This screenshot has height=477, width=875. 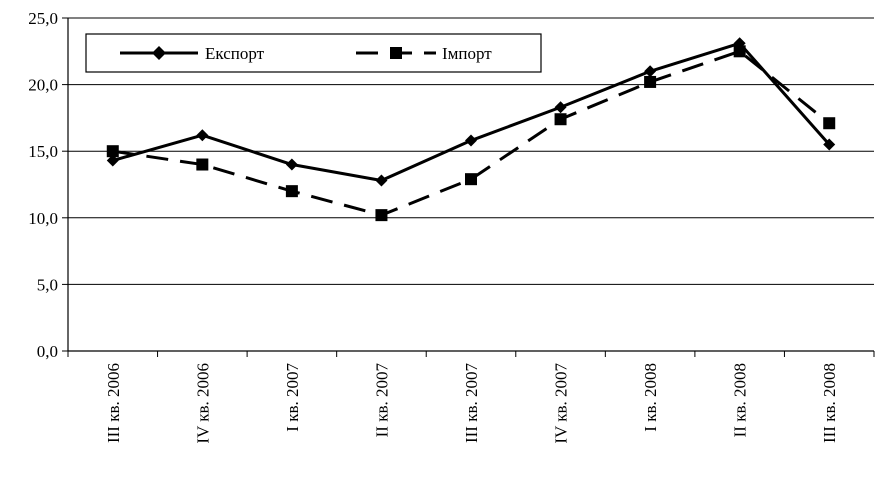 I want to click on x-tick-label-7: II кв. 2008, so click(x=740, y=400).